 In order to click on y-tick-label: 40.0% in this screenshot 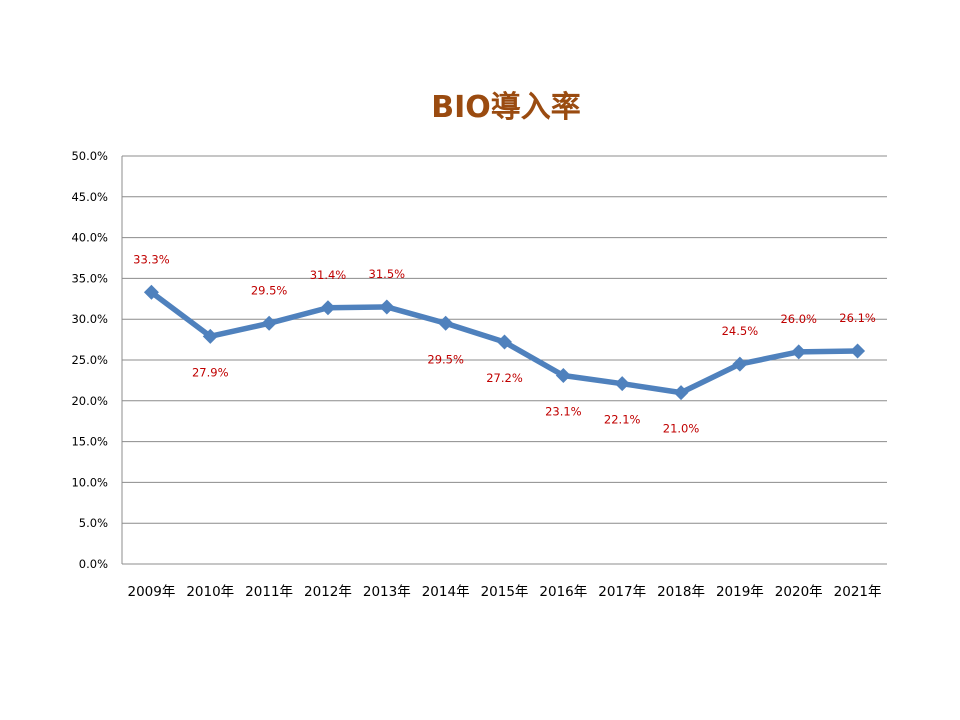, I will do `click(89, 238)`.